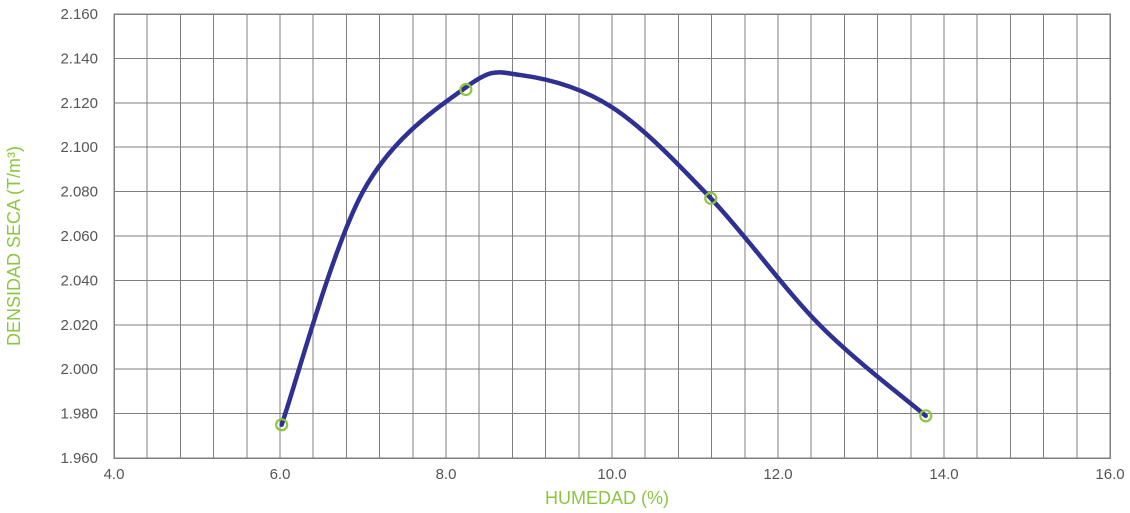 The image size is (1130, 513). I want to click on x-tick-label: 6.0, so click(280, 474).